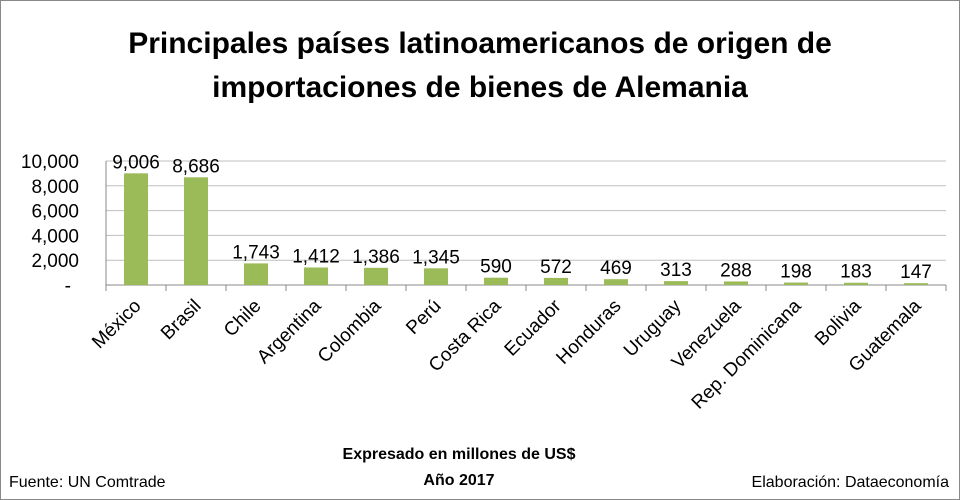 Image resolution: width=960 pixels, height=500 pixels. What do you see at coordinates (87, 482) in the screenshot?
I see `source-note: Fuente: UN Comtrade` at bounding box center [87, 482].